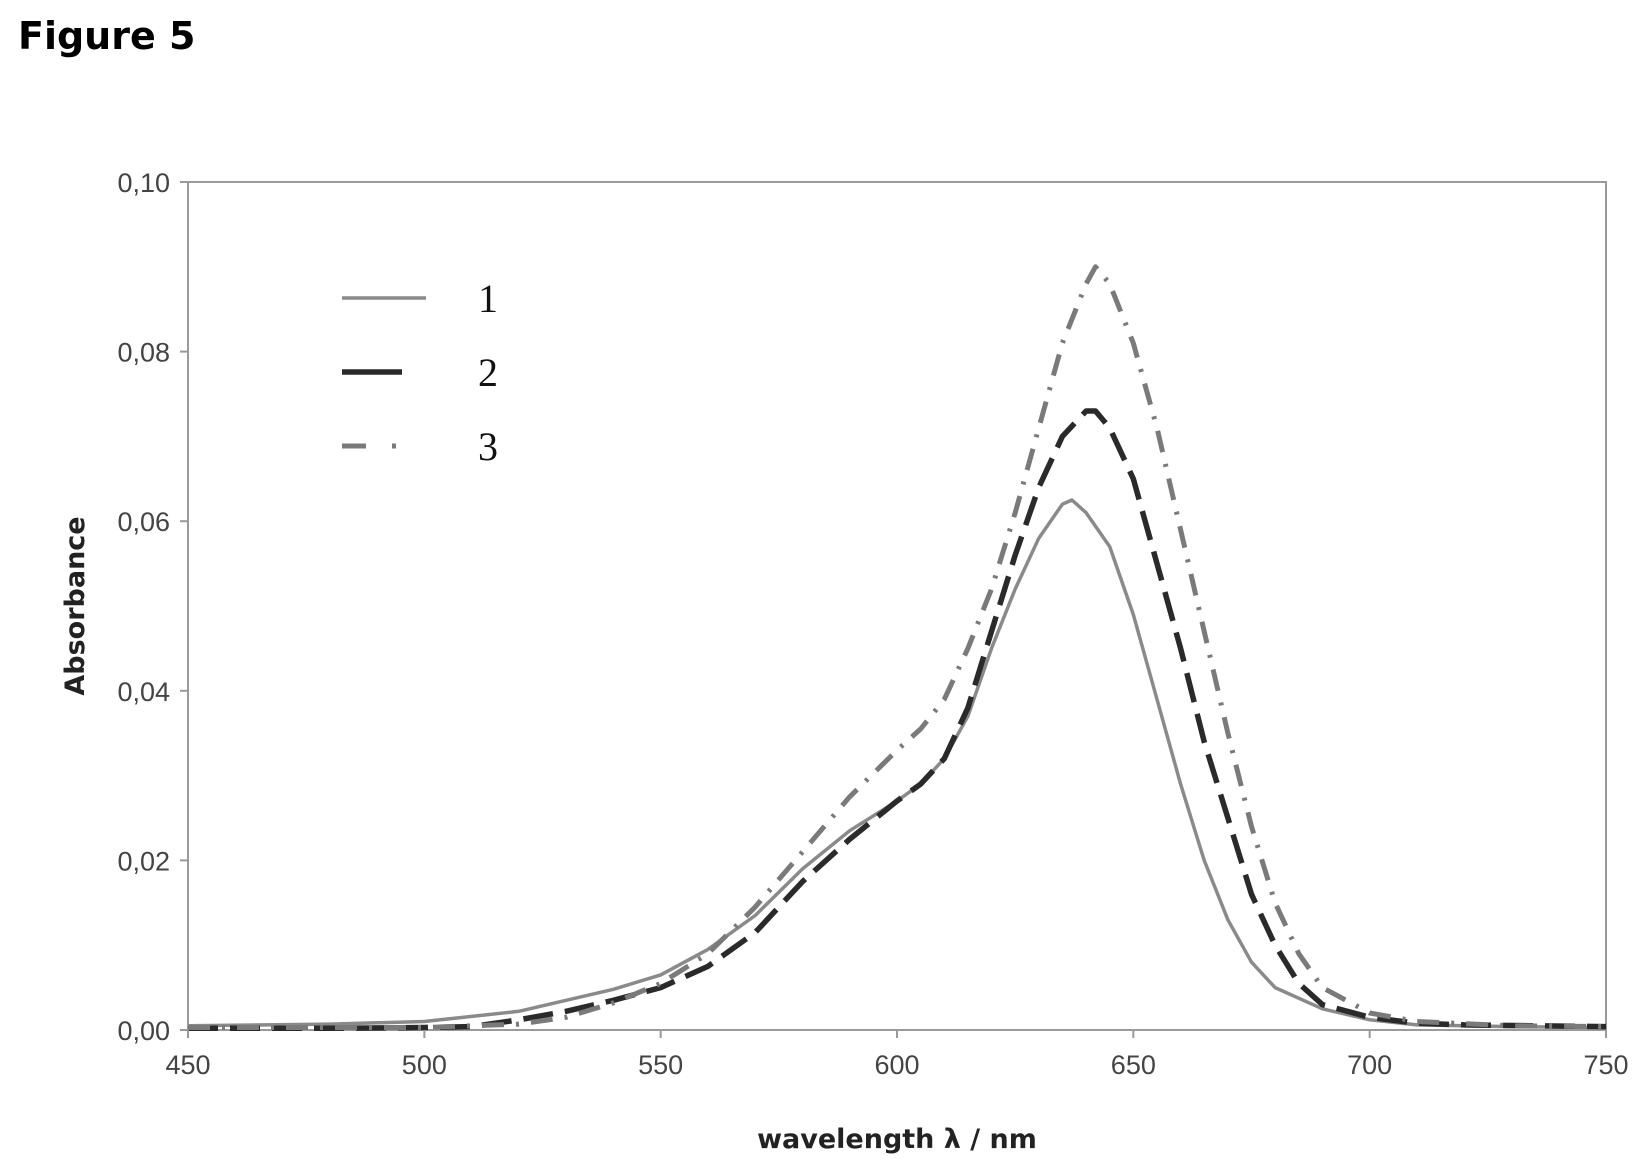  I want to click on x-tick-label: 600, so click(896, 1065).